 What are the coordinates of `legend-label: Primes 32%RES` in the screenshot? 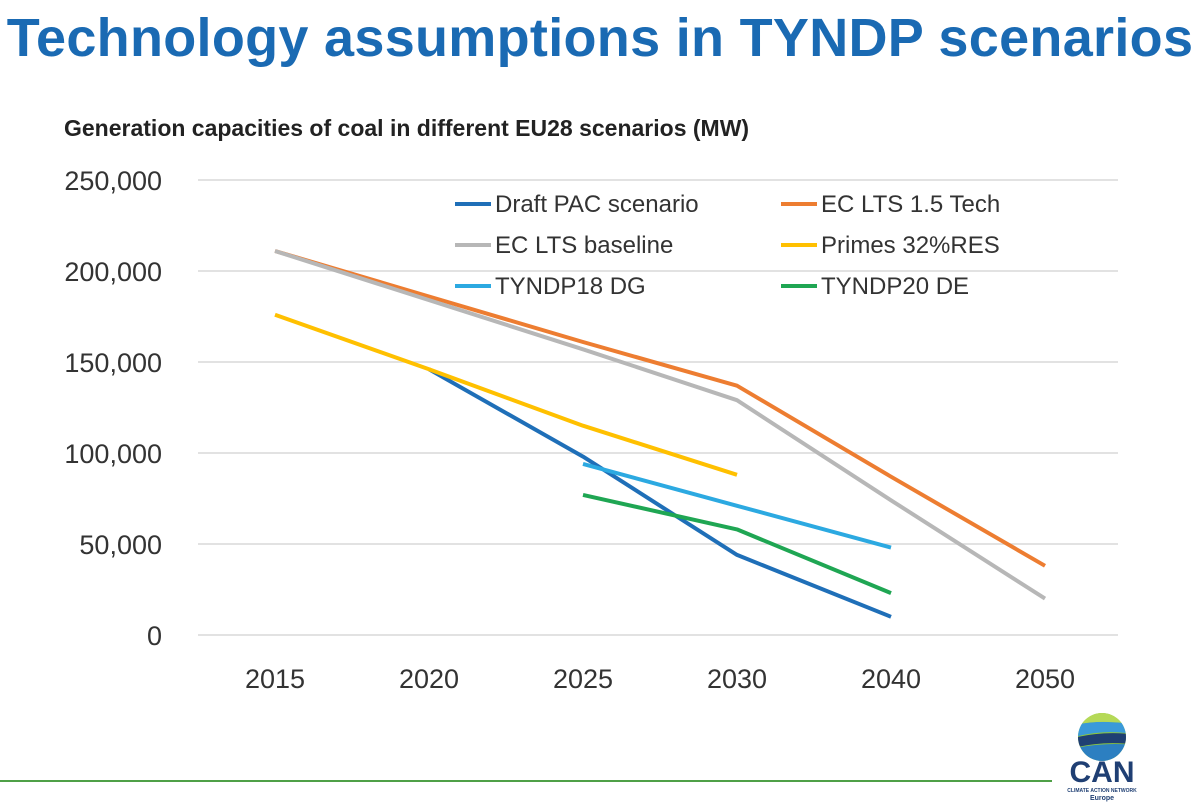 It's located at (910, 245).